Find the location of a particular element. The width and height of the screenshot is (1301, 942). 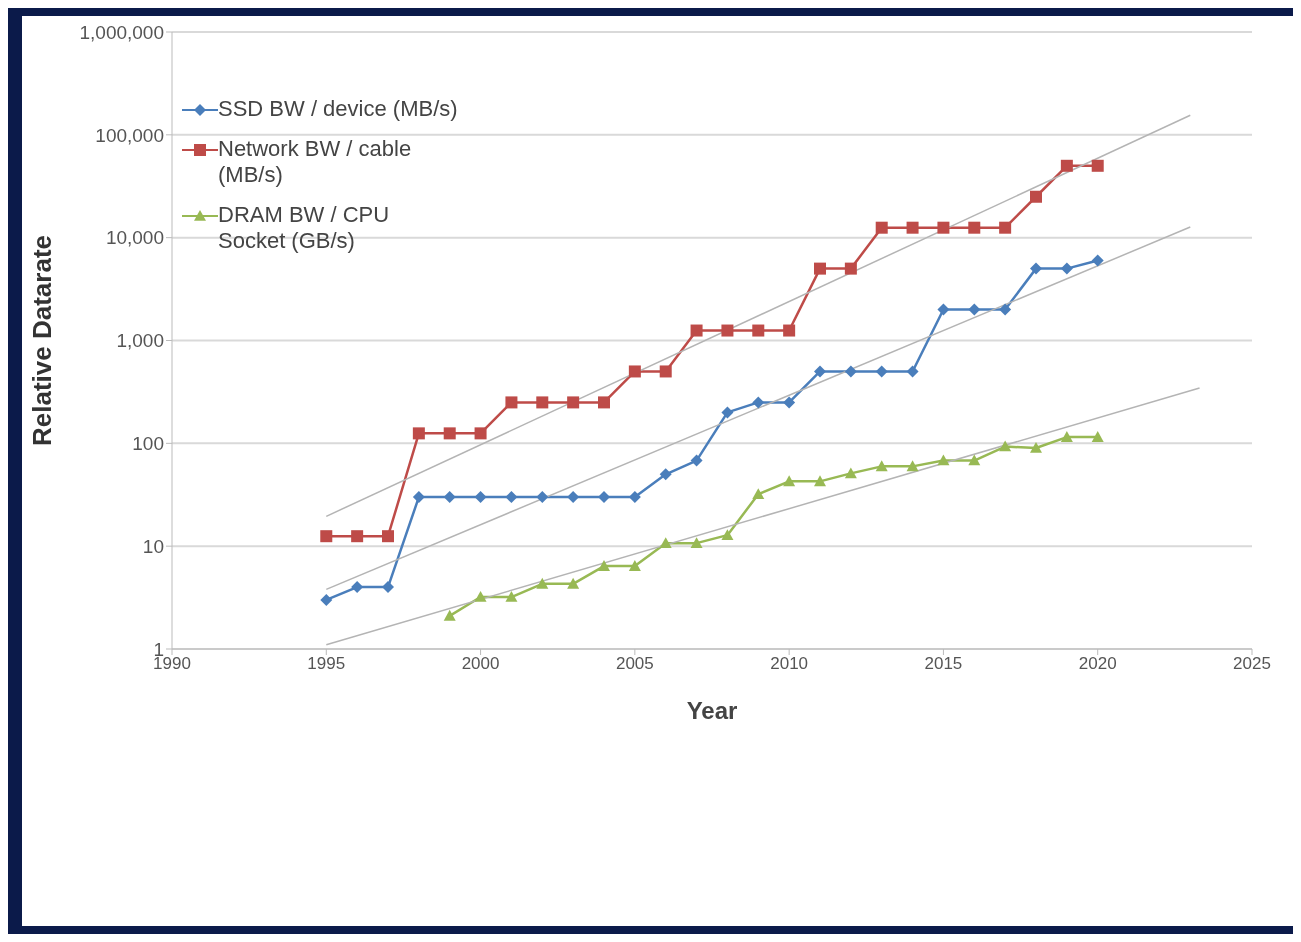

x-tick-label: 1995 is located at coordinates (326, 664).